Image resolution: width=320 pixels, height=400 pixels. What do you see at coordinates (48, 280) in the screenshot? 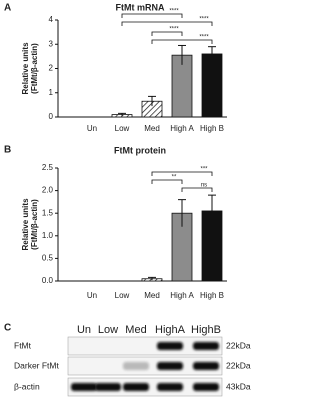
I see `y-tick-label: 0.0` at bounding box center [48, 280].